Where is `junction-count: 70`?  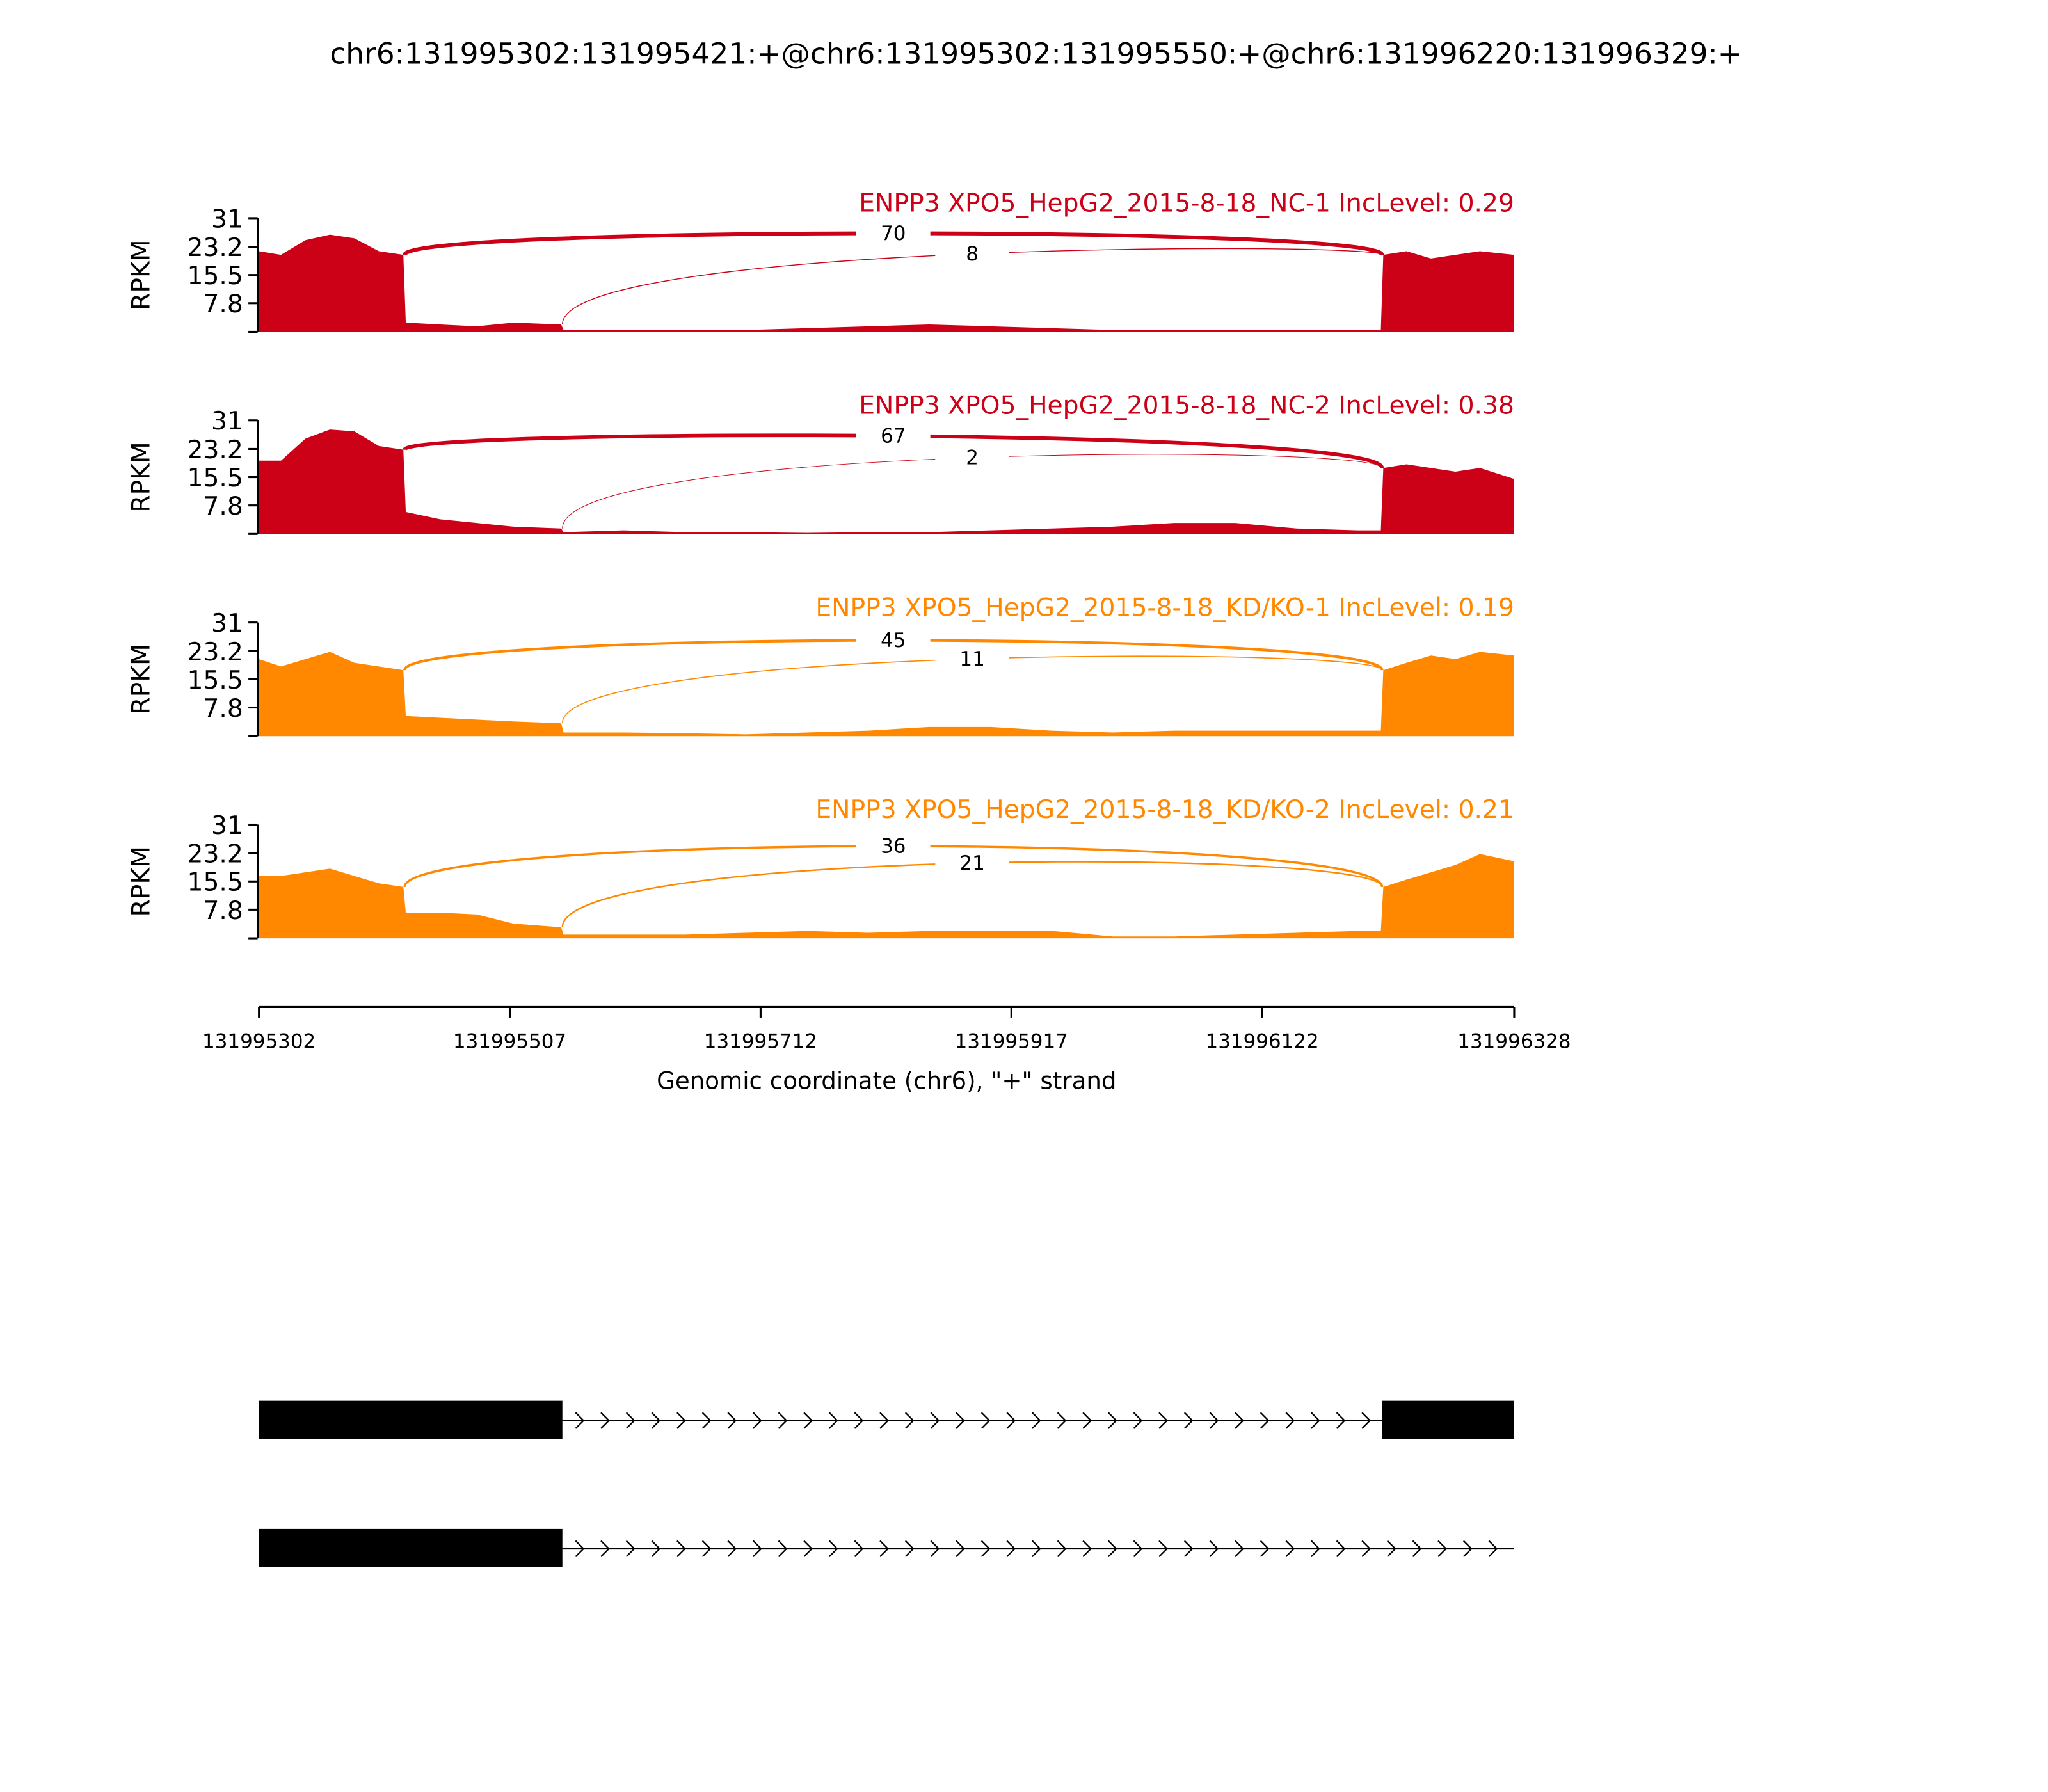 junction-count: 70 is located at coordinates (893, 233).